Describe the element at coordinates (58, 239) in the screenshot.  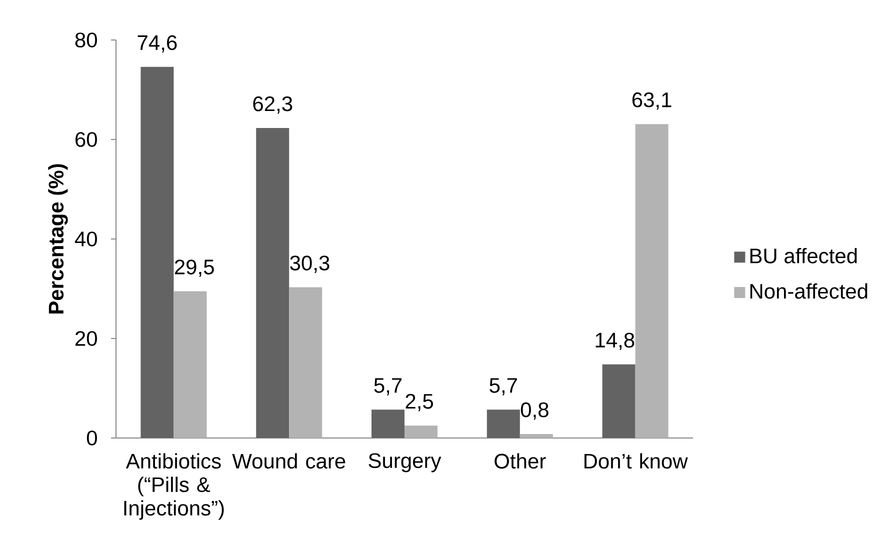
I see `y-axis-title: Percentage (%)` at that location.